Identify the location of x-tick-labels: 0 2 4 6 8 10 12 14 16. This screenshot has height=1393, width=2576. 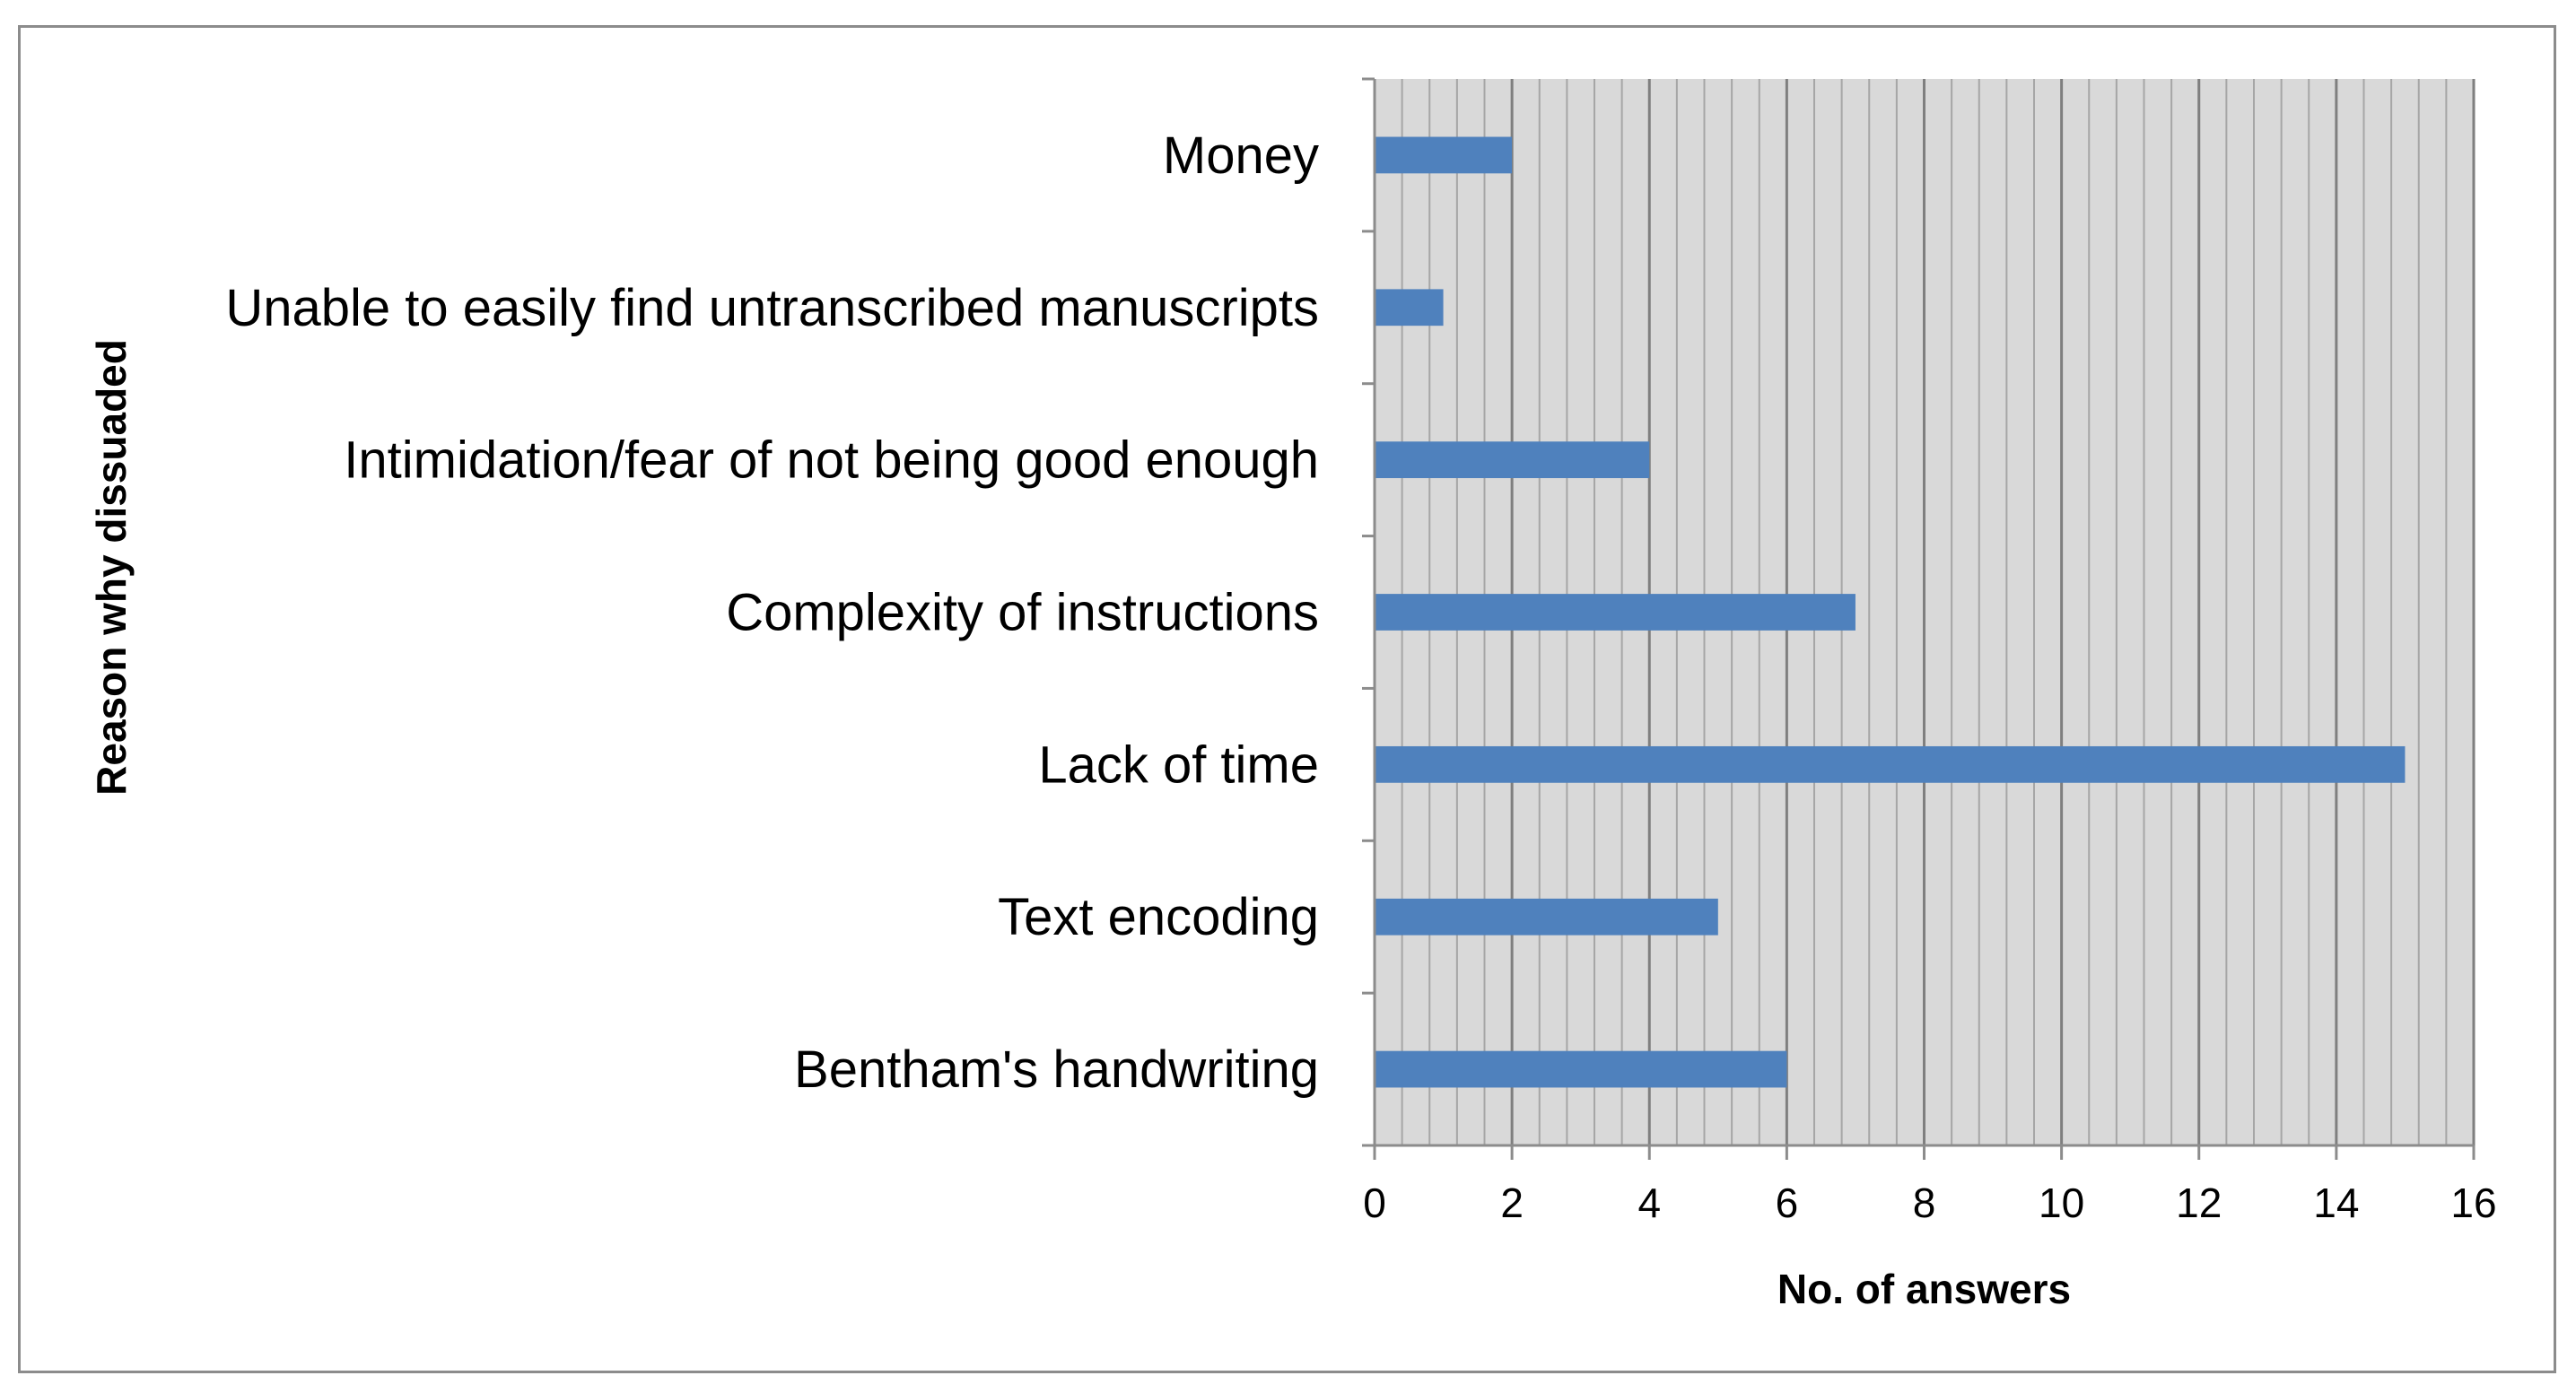
(1930, 1203).